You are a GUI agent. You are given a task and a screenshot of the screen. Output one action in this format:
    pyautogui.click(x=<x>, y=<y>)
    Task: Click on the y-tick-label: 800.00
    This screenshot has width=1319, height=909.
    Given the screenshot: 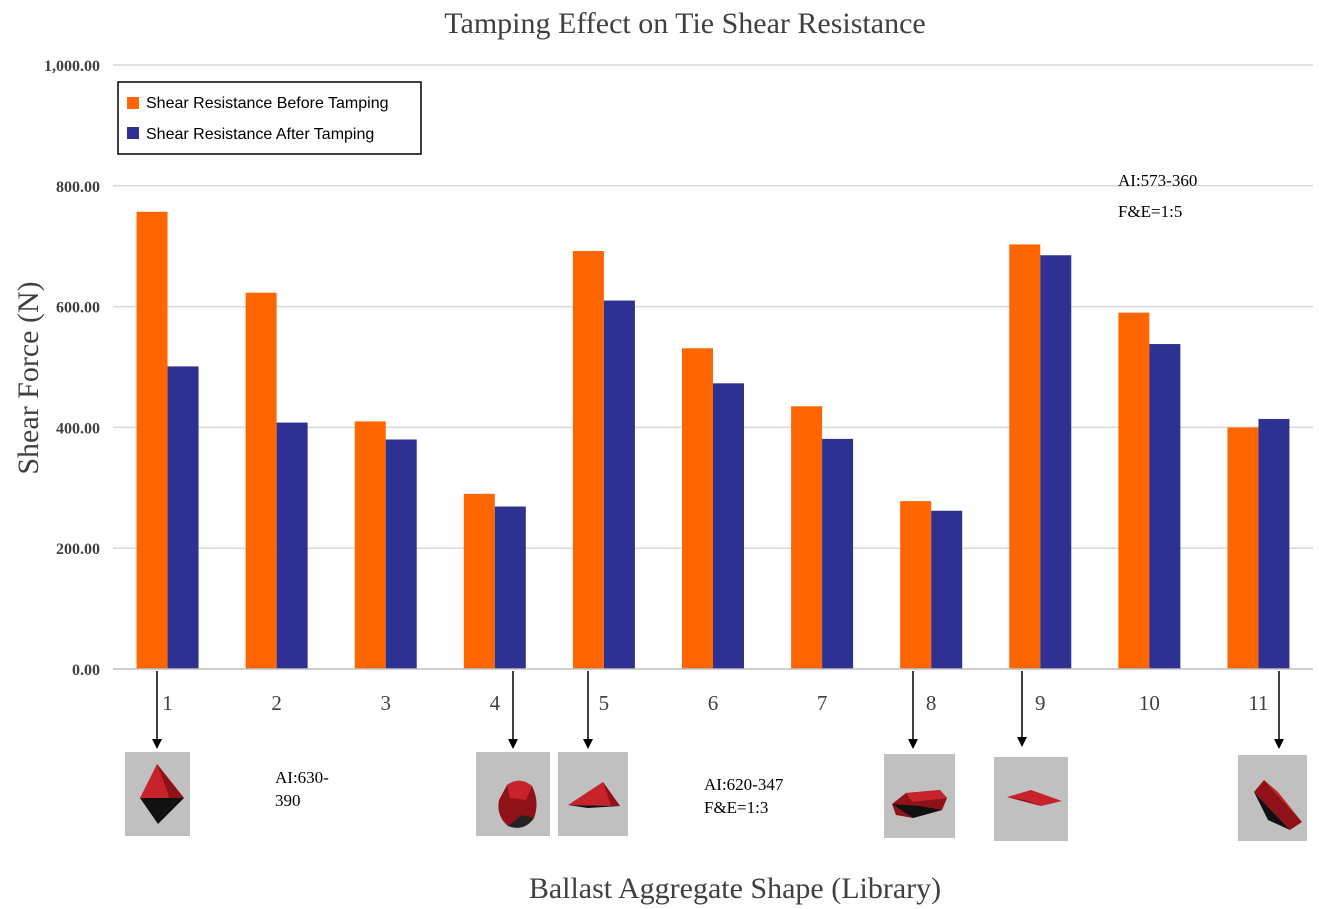 What is the action you would take?
    pyautogui.click(x=78, y=187)
    